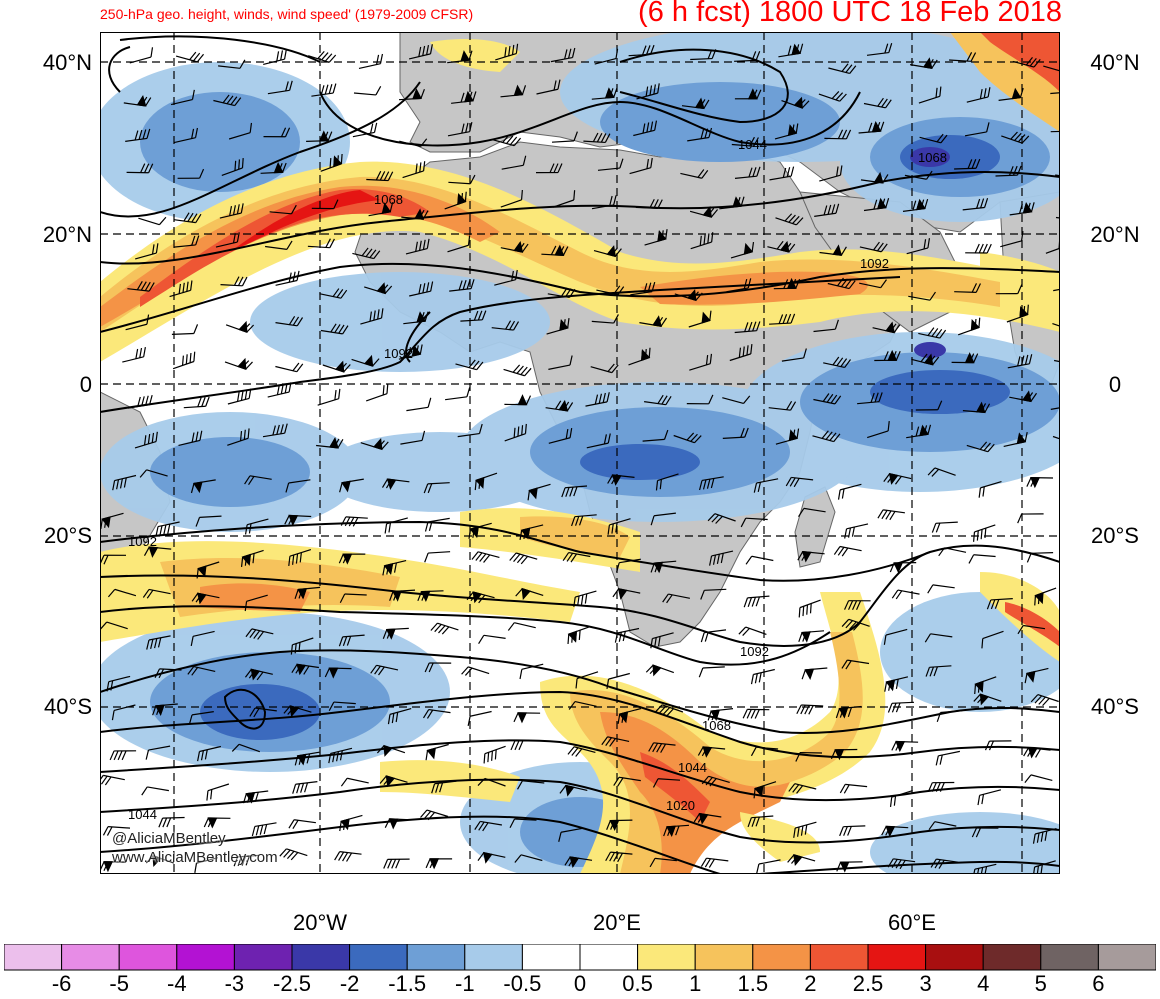  Describe the element at coordinates (349, 983) in the screenshot. I see `colorbar-tick-label: -2` at that location.